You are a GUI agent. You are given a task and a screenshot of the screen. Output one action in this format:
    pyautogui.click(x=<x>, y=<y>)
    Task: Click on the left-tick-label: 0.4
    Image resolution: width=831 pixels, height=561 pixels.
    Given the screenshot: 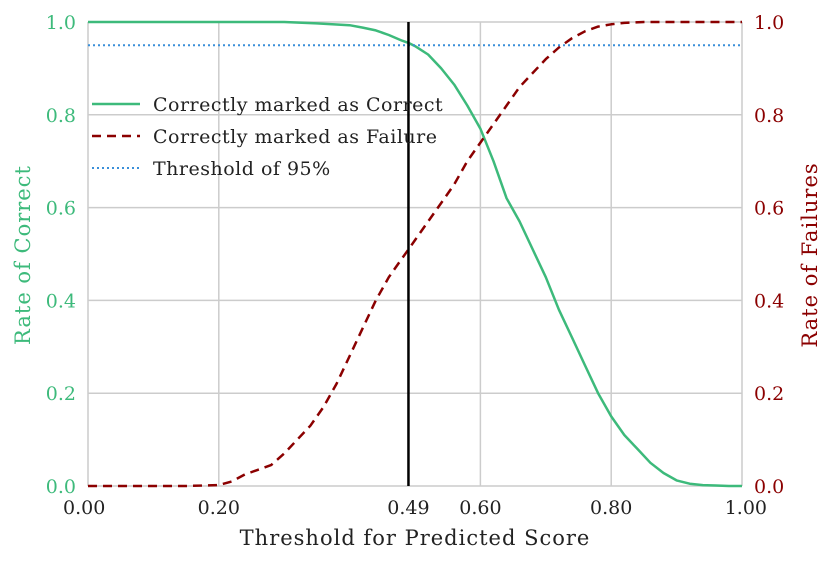 What is the action you would take?
    pyautogui.click(x=61, y=301)
    